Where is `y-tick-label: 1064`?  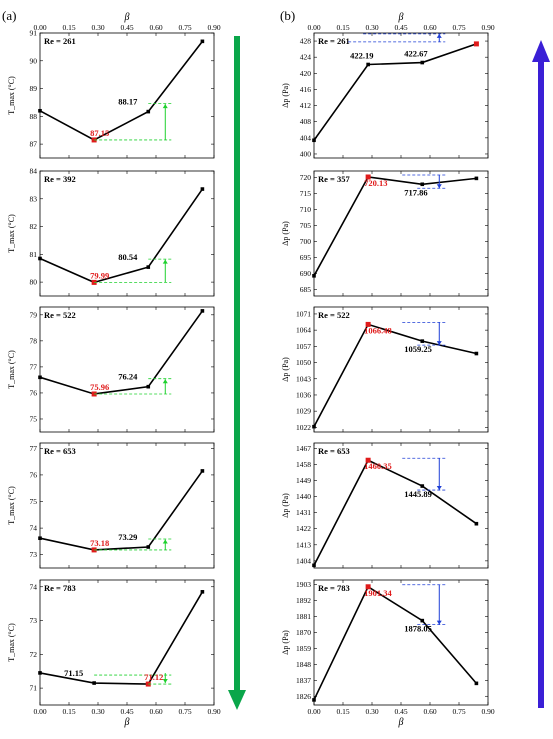
y-tick-label: 1064 is located at coordinates (303, 330).